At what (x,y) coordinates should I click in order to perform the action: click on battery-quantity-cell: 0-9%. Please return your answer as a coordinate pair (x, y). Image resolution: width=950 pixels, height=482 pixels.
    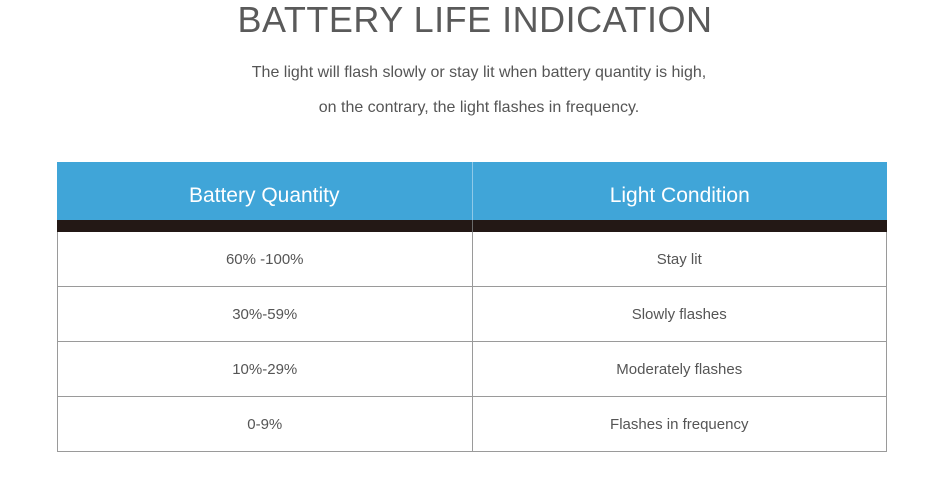
    Looking at the image, I should click on (265, 424).